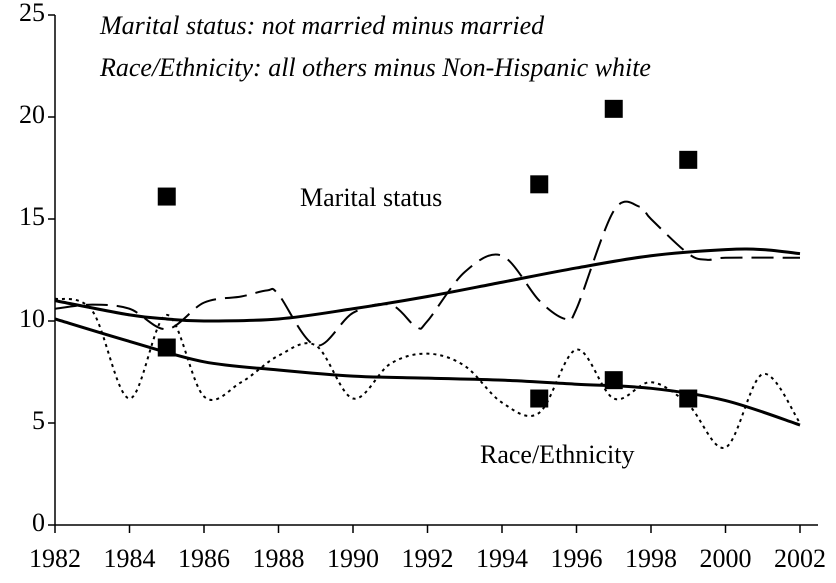 The height and width of the screenshot is (583, 836). I want to click on x-tick-label: 1982, so click(55, 558).